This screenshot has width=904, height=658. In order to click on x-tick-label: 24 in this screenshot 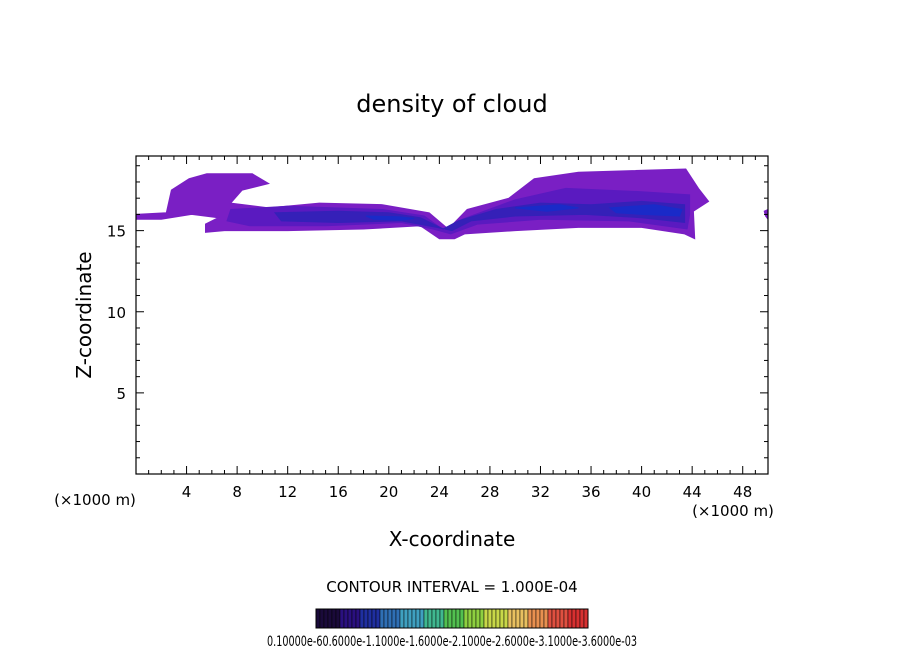, I will do `click(439, 492)`.